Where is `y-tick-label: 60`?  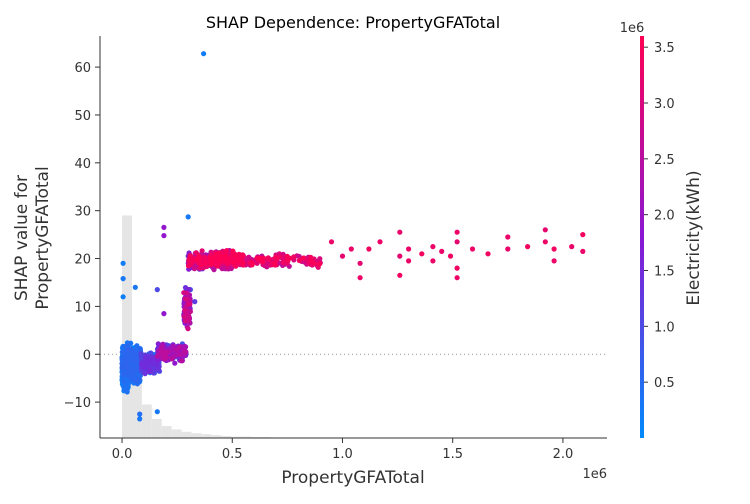 y-tick-label: 60 is located at coordinates (82, 68).